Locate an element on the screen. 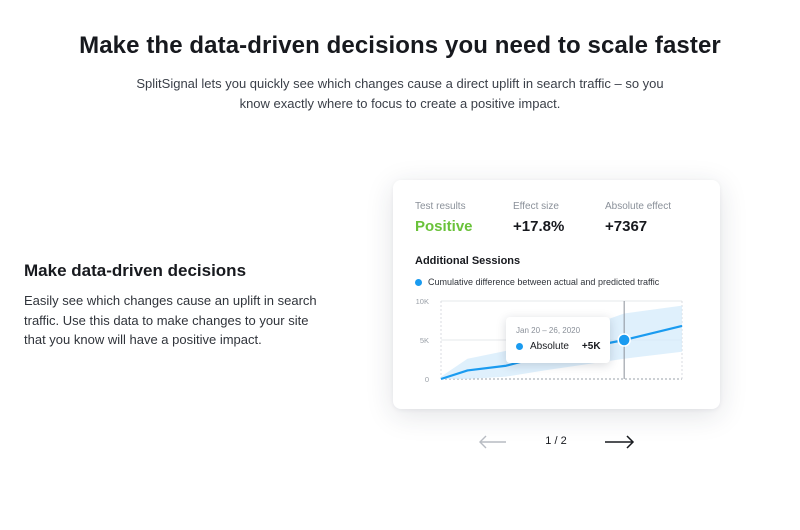 The image size is (800, 530). sessions-title: Additional Sessions is located at coordinates (468, 261).